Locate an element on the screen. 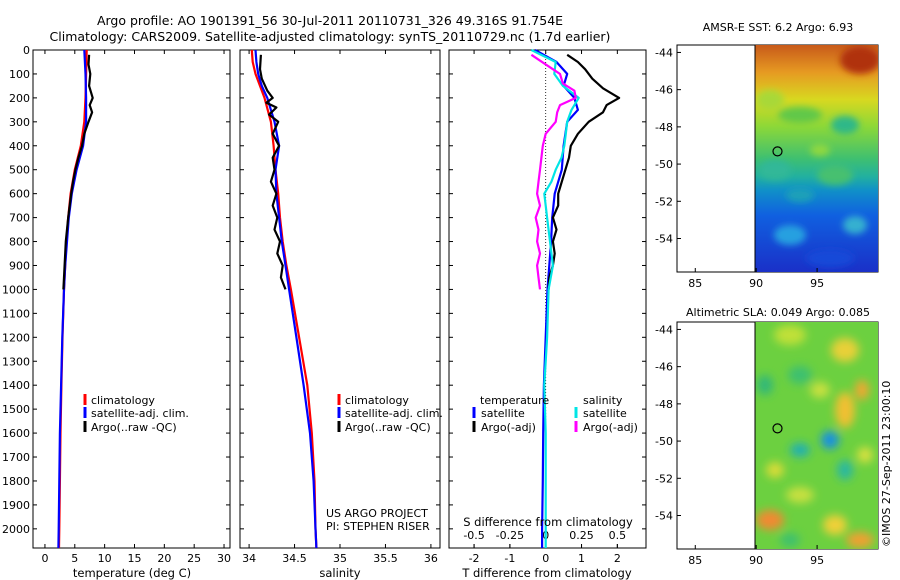  y-tick-label: 900 is located at coordinates (19, 265).